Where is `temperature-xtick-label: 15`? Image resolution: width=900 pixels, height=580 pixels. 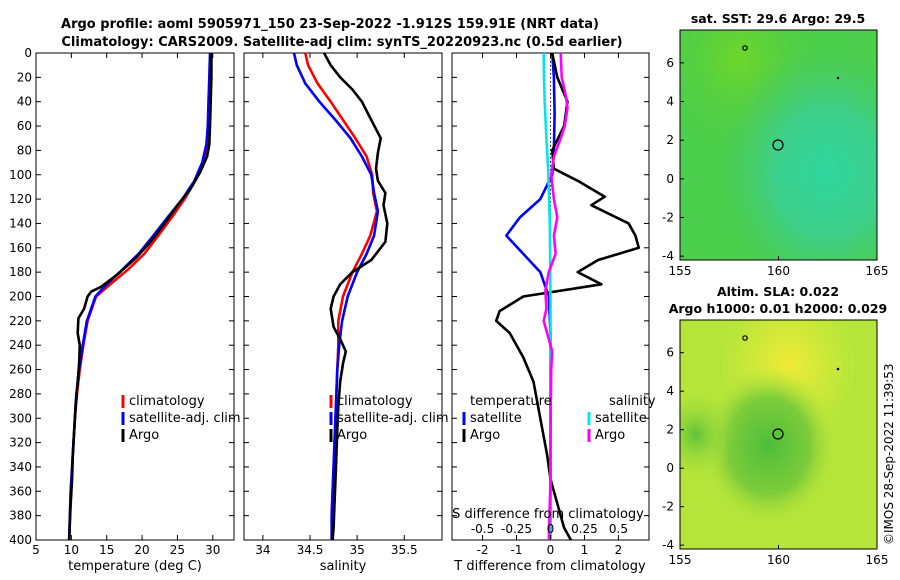 temperature-xtick-label: 15 is located at coordinates (106, 550).